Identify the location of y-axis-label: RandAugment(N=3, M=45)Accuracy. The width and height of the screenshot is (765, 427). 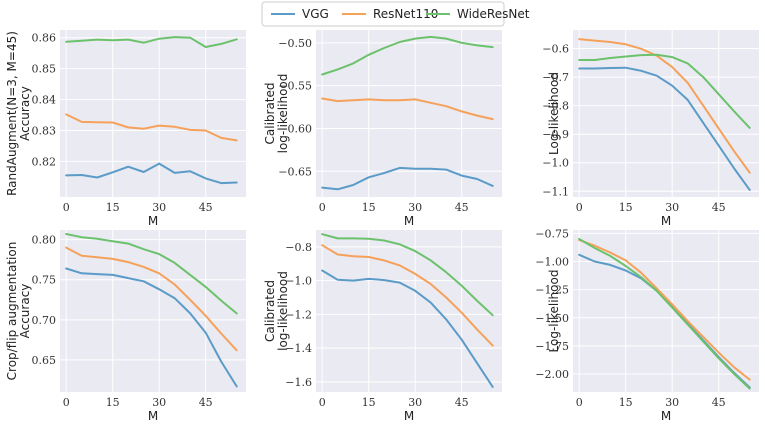
(18, 113).